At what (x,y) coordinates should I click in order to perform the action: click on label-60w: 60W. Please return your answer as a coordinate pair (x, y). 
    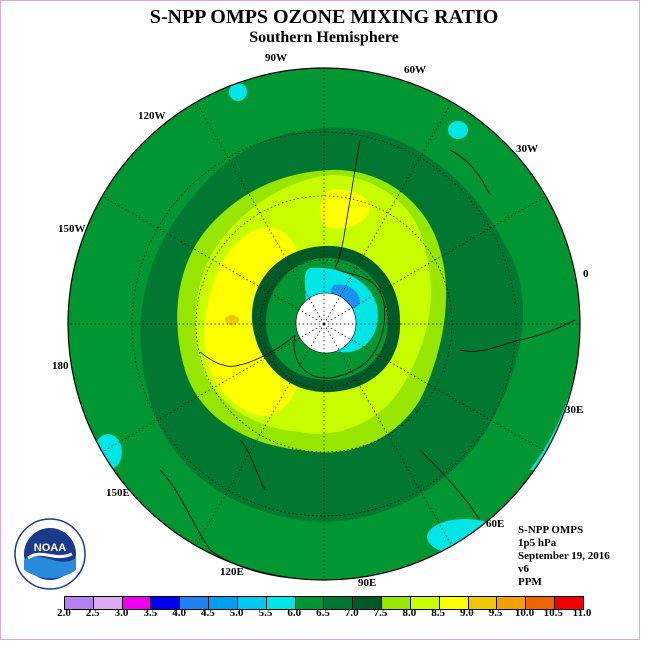
    Looking at the image, I should click on (415, 70).